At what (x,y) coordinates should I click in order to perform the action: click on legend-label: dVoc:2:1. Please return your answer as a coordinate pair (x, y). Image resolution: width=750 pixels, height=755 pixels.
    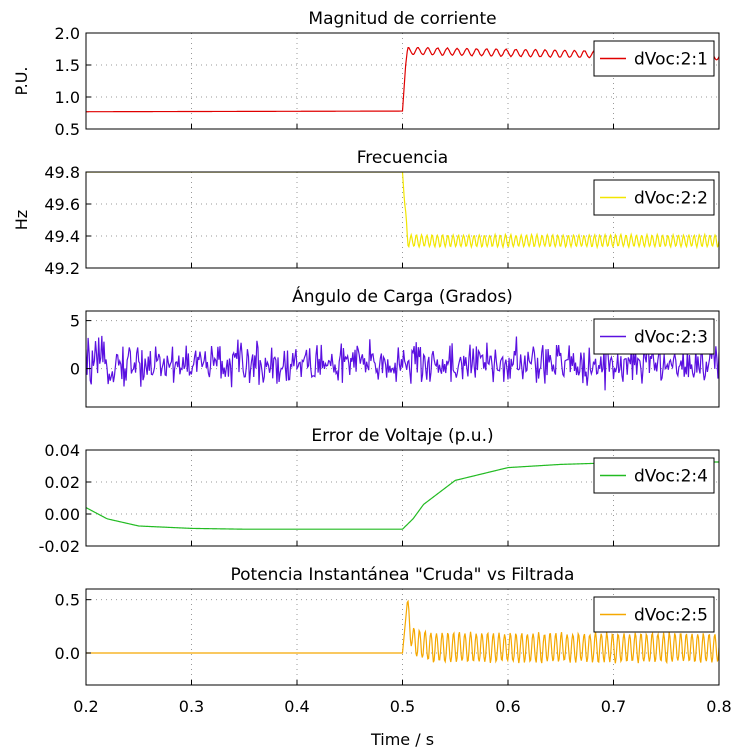
    Looking at the image, I should click on (671, 60).